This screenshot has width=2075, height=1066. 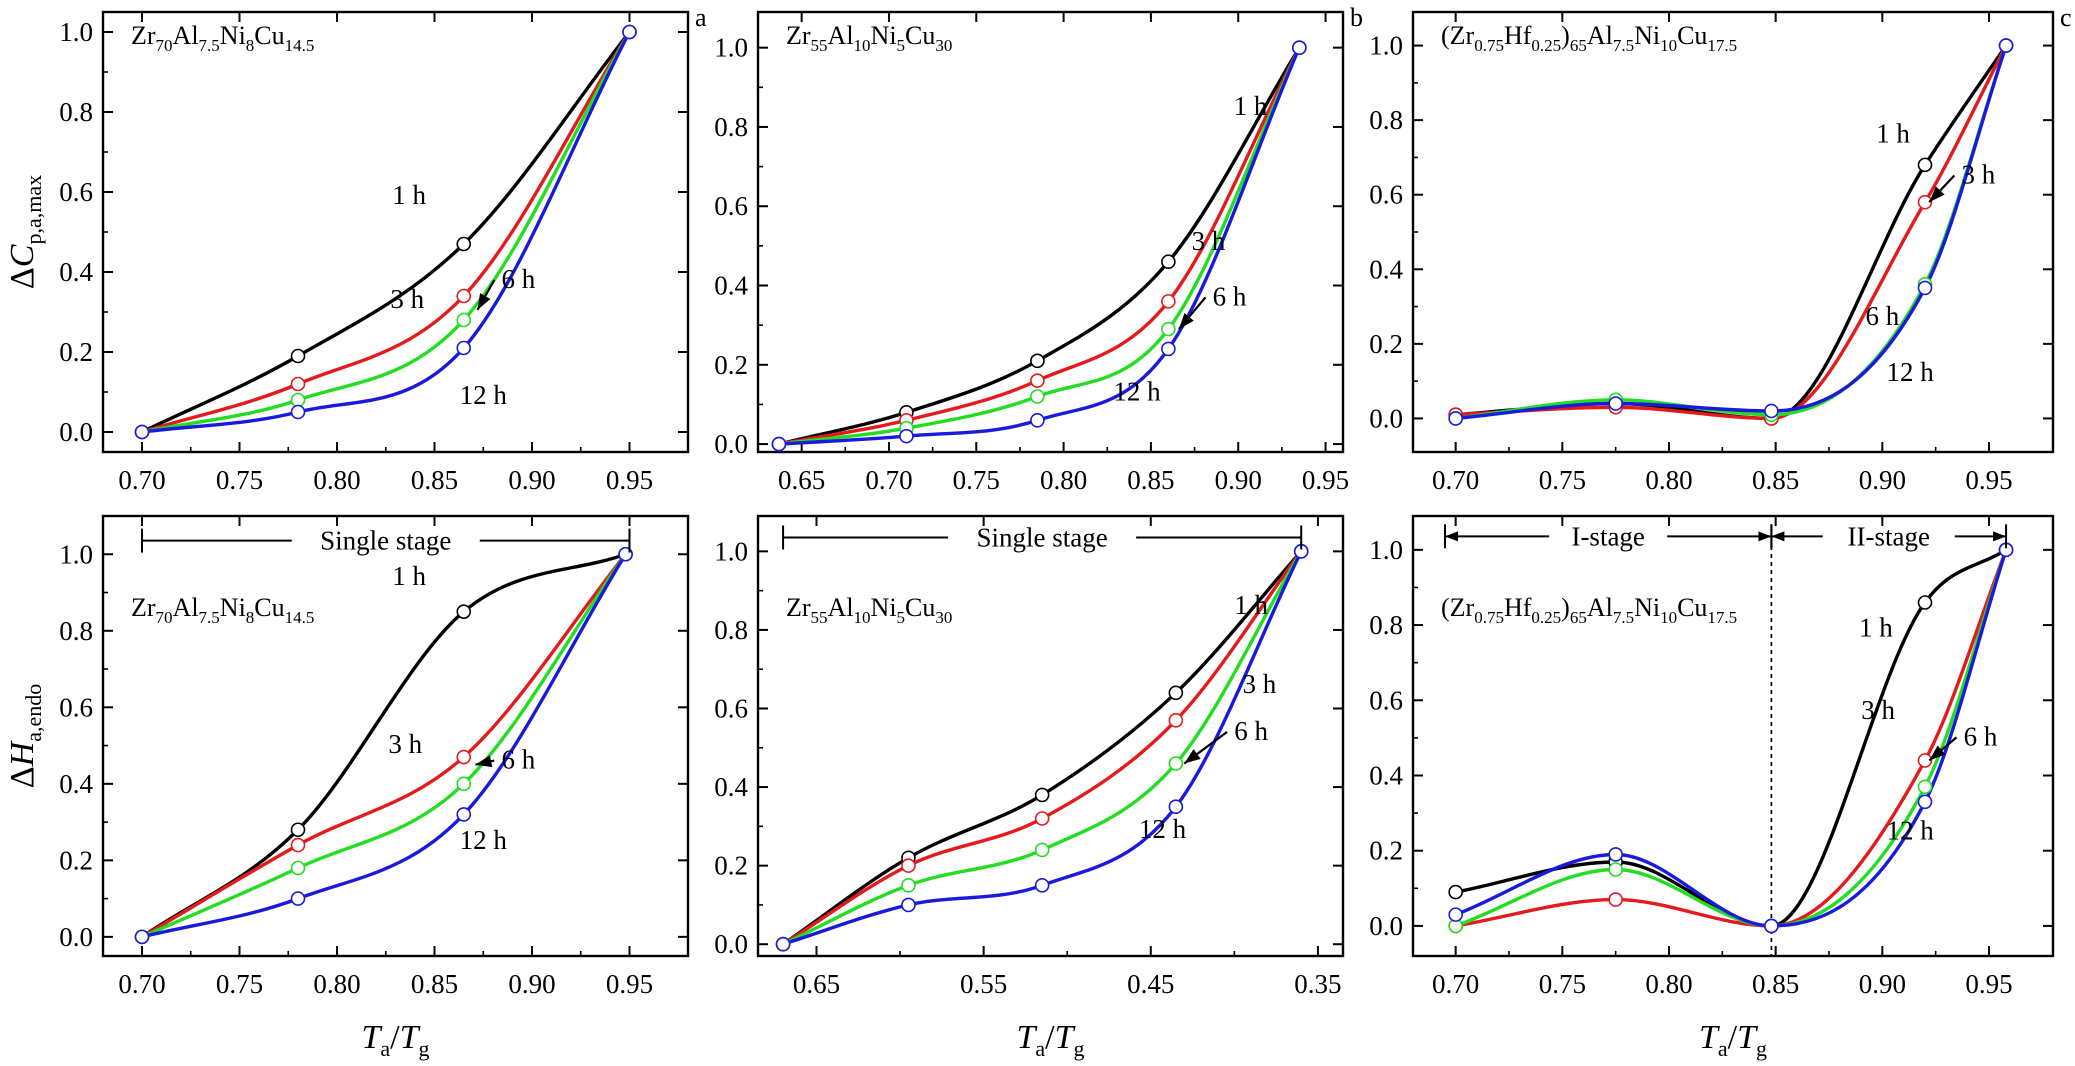 I want to click on series-line-3h, so click(x=1039, y=246).